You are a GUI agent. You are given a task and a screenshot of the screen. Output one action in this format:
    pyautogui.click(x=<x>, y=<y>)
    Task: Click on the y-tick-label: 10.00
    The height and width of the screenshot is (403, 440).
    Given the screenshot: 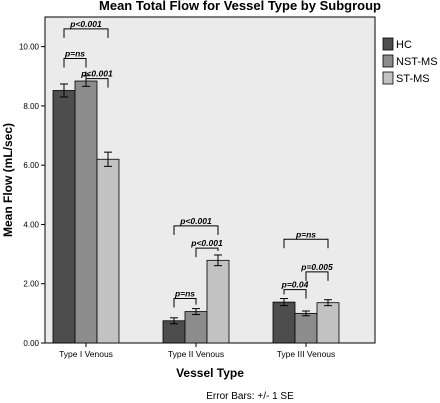 What is the action you would take?
    pyautogui.click(x=29, y=47)
    